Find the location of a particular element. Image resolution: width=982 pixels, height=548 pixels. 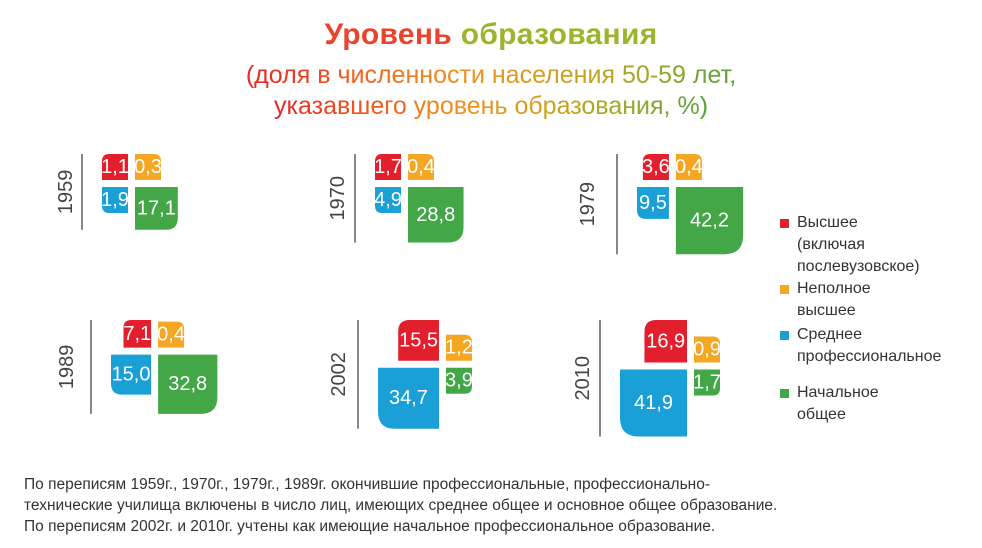

panel-year-label-1970: 1970 is located at coordinates (338, 198).